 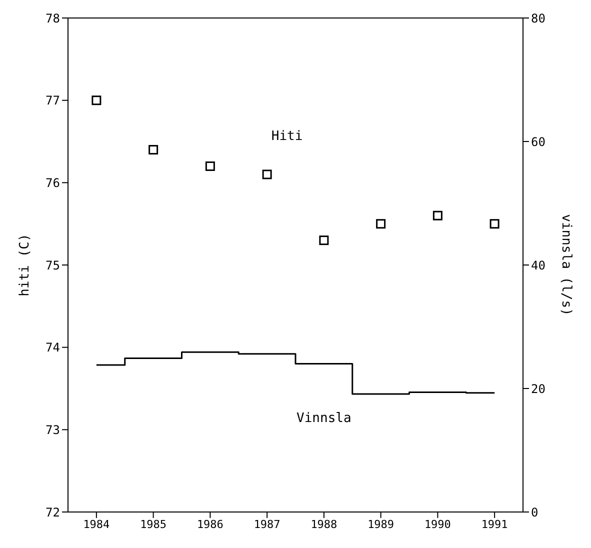 I want to click on y2-axis-title: vinnsla (l/s), so click(x=566, y=265).